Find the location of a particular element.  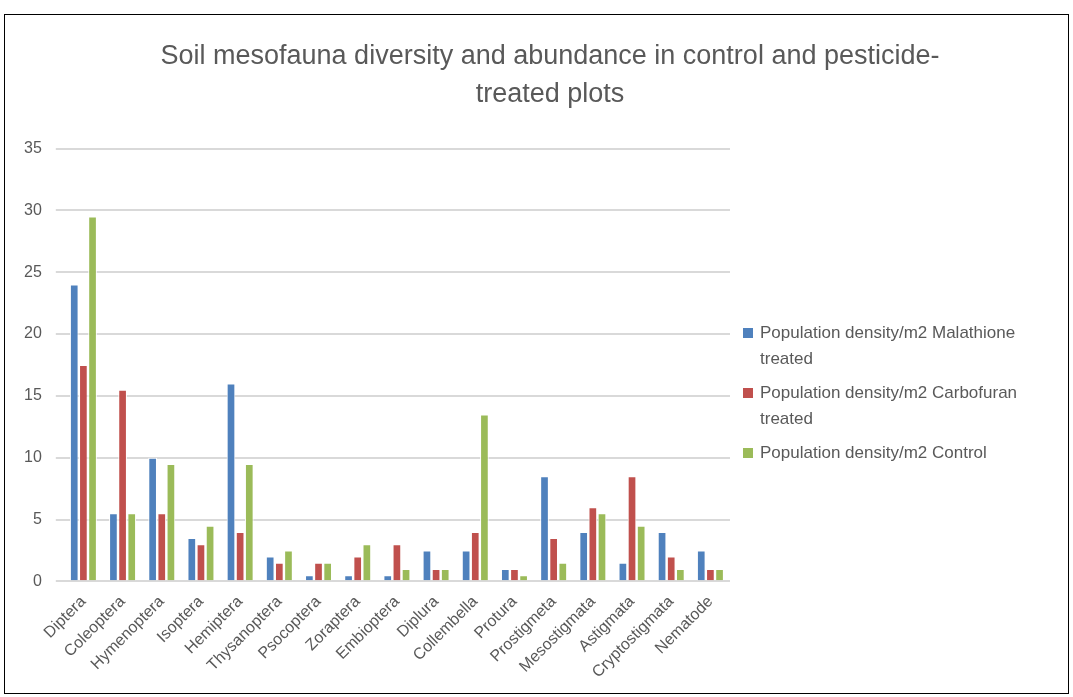

y-tick-label: 25 is located at coordinates (33, 271).